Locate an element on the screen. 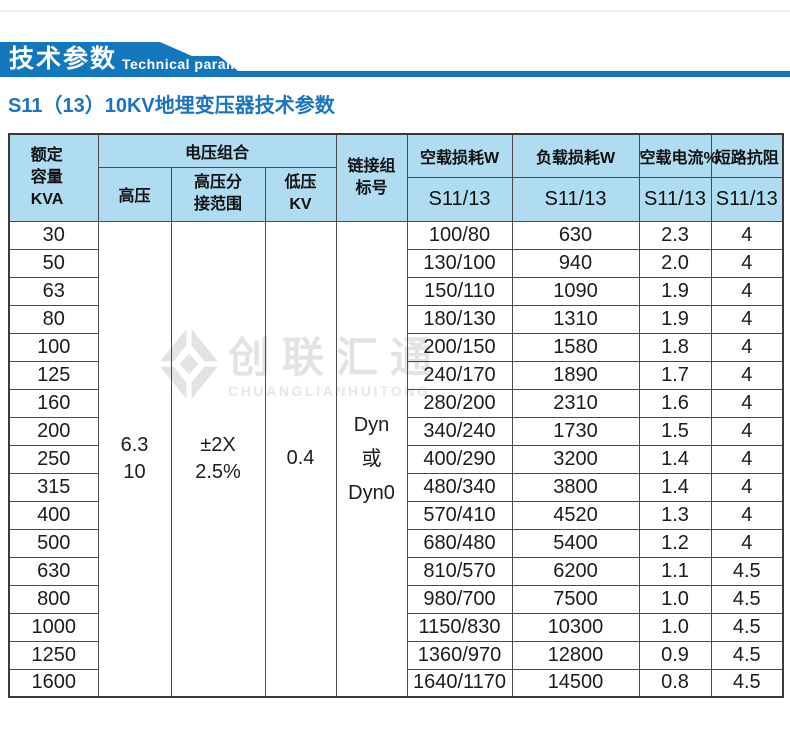 This screenshot has height=739, width=790. header-lv: 低压KV is located at coordinates (300, 194).